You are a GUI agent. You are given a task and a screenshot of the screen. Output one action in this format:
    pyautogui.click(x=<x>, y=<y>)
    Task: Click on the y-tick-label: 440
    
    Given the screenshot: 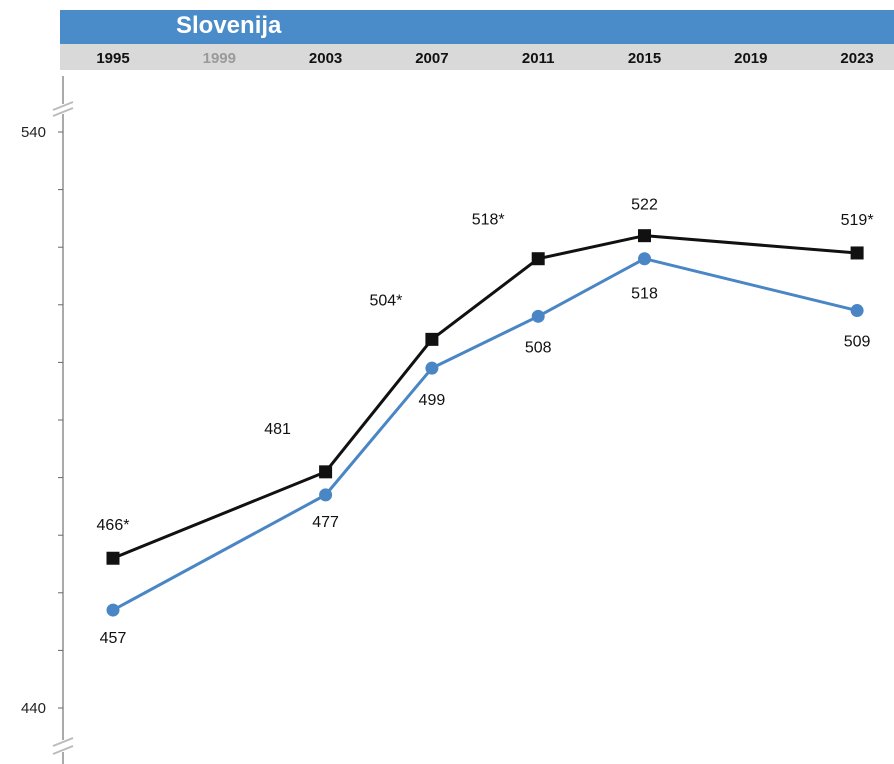 What is the action you would take?
    pyautogui.click(x=33, y=708)
    